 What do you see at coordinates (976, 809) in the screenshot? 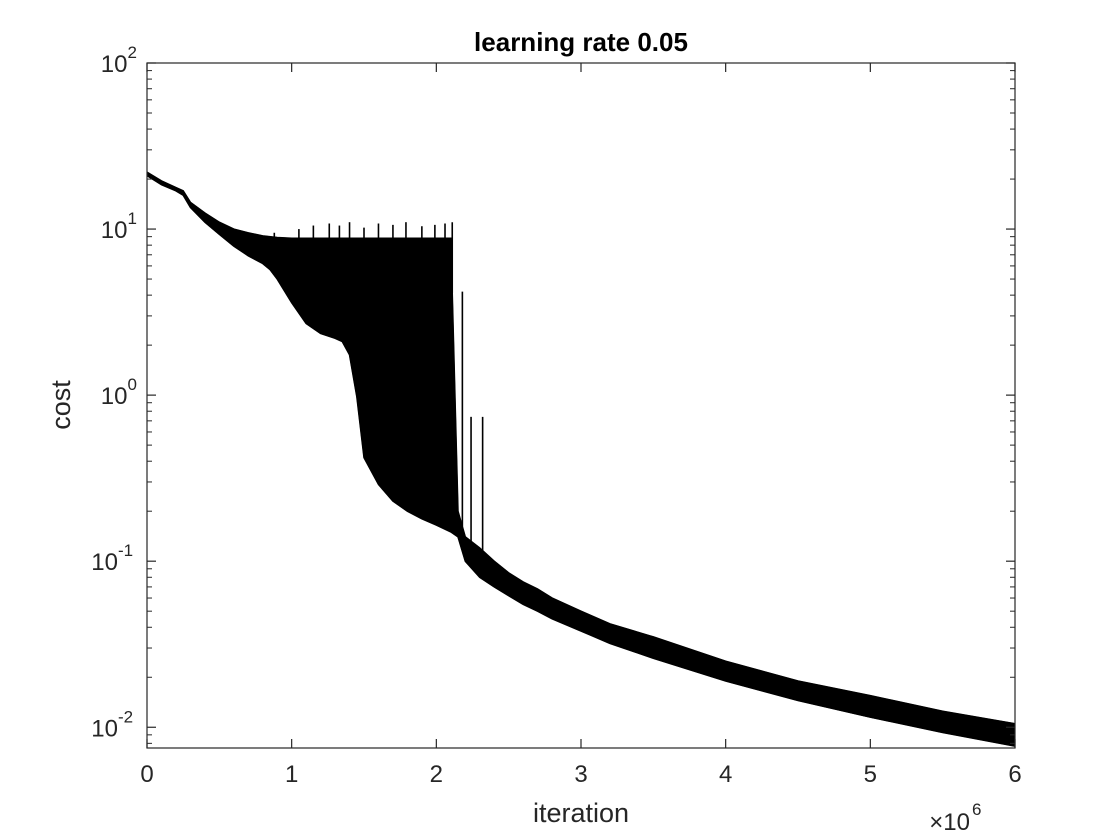
I see `x-exponent-power: 6` at bounding box center [976, 809].